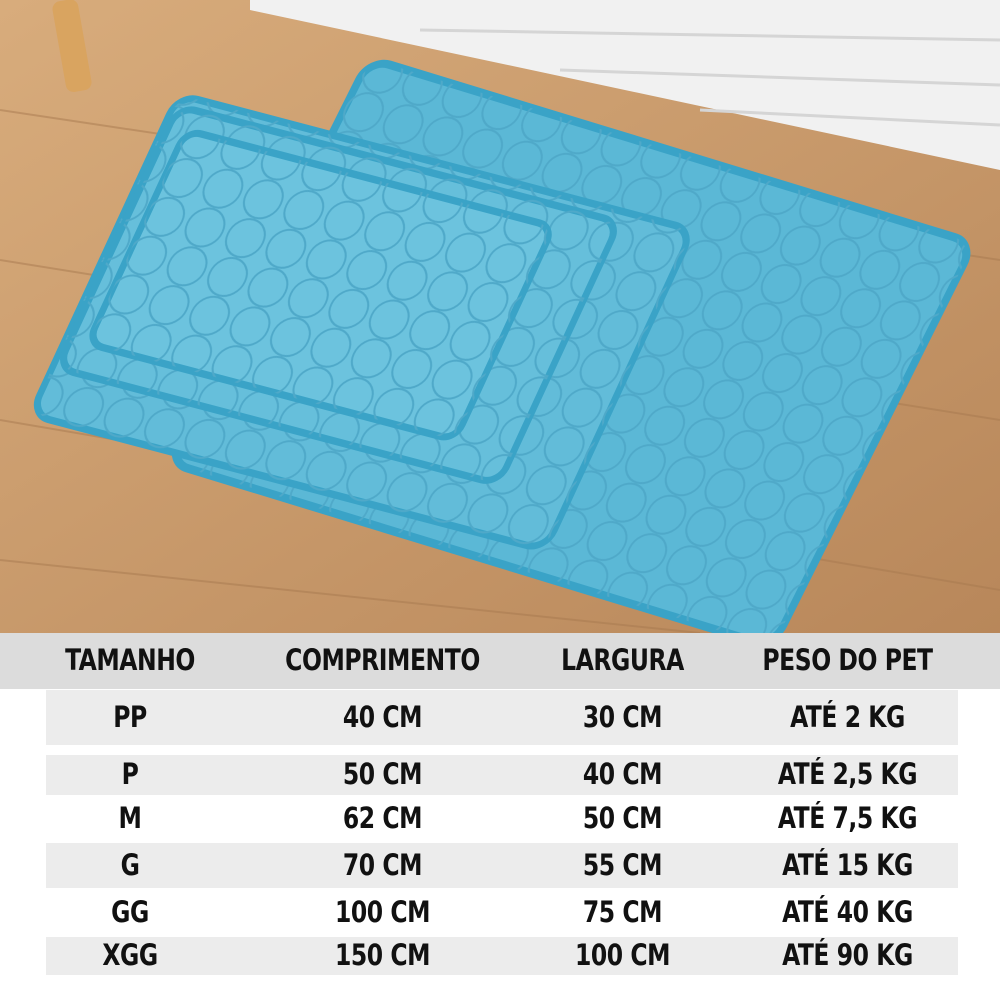  What do you see at coordinates (72, 46) in the screenshot?
I see `chair-leg` at bounding box center [72, 46].